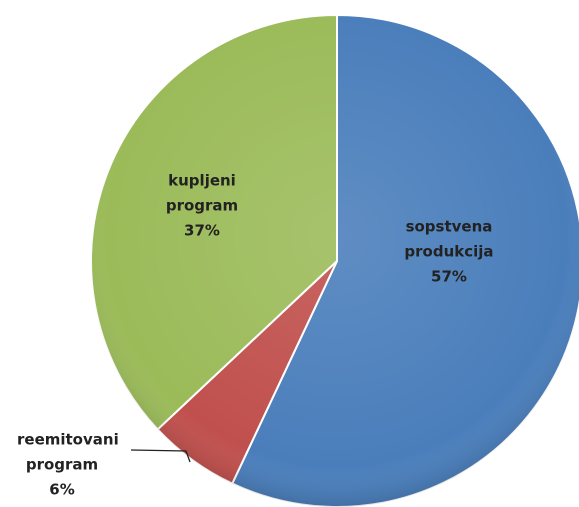  I want to click on slice-label: sopstvena produkcija 57%, so click(449, 252).